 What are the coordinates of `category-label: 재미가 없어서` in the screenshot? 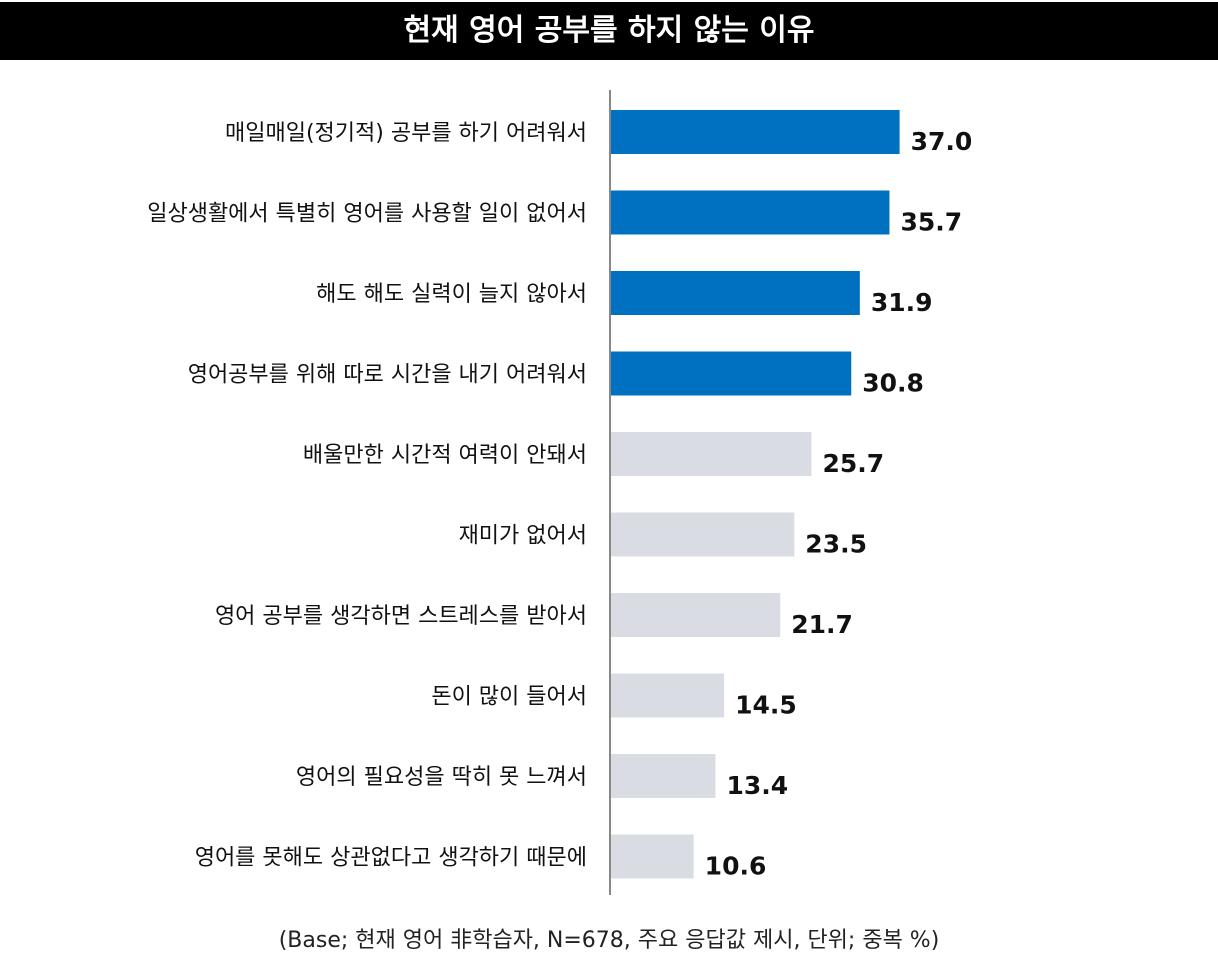 It's located at (523, 536).